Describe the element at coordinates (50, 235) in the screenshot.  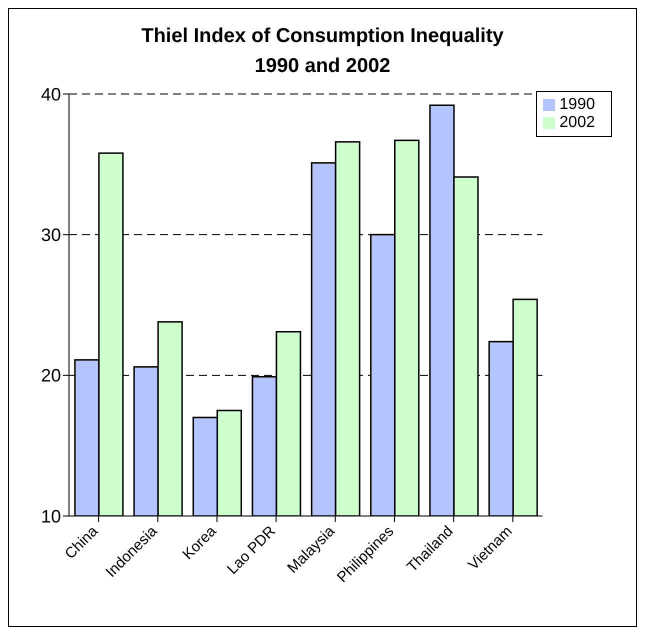
I see `y-tick-label: 30` at that location.